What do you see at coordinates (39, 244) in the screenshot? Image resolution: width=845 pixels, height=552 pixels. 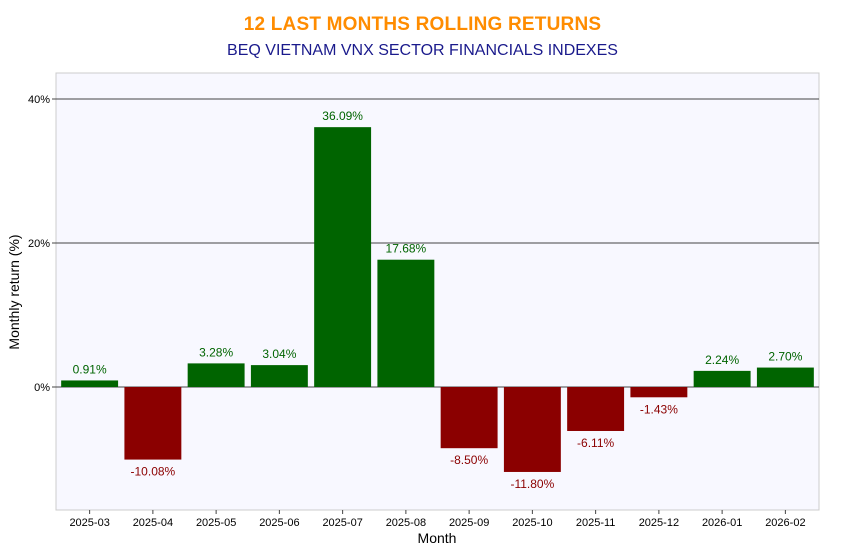 I see `y-tick-label: 20%` at bounding box center [39, 244].